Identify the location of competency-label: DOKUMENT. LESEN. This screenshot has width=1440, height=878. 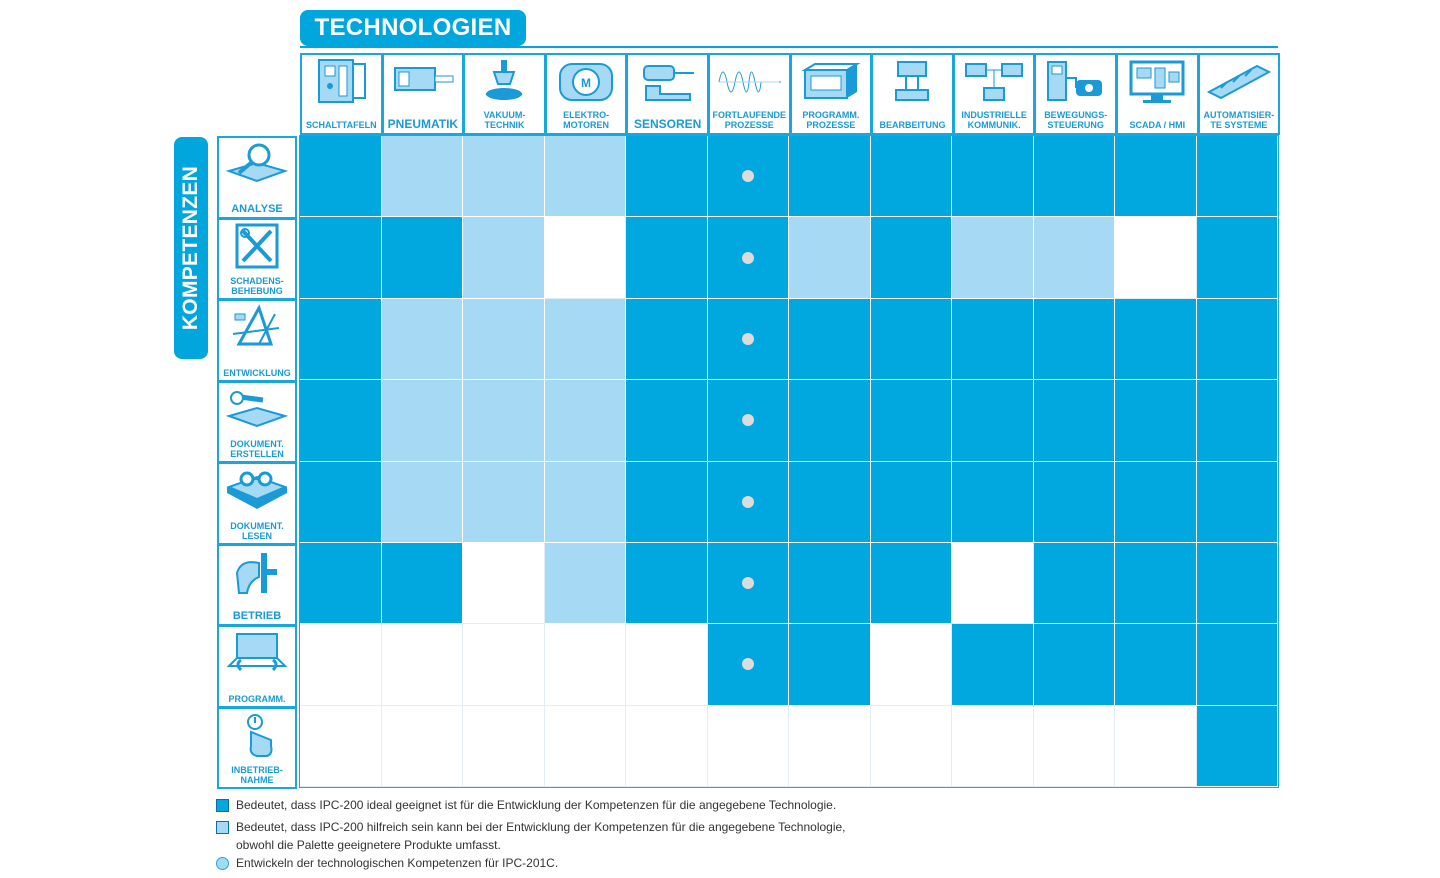
(257, 530).